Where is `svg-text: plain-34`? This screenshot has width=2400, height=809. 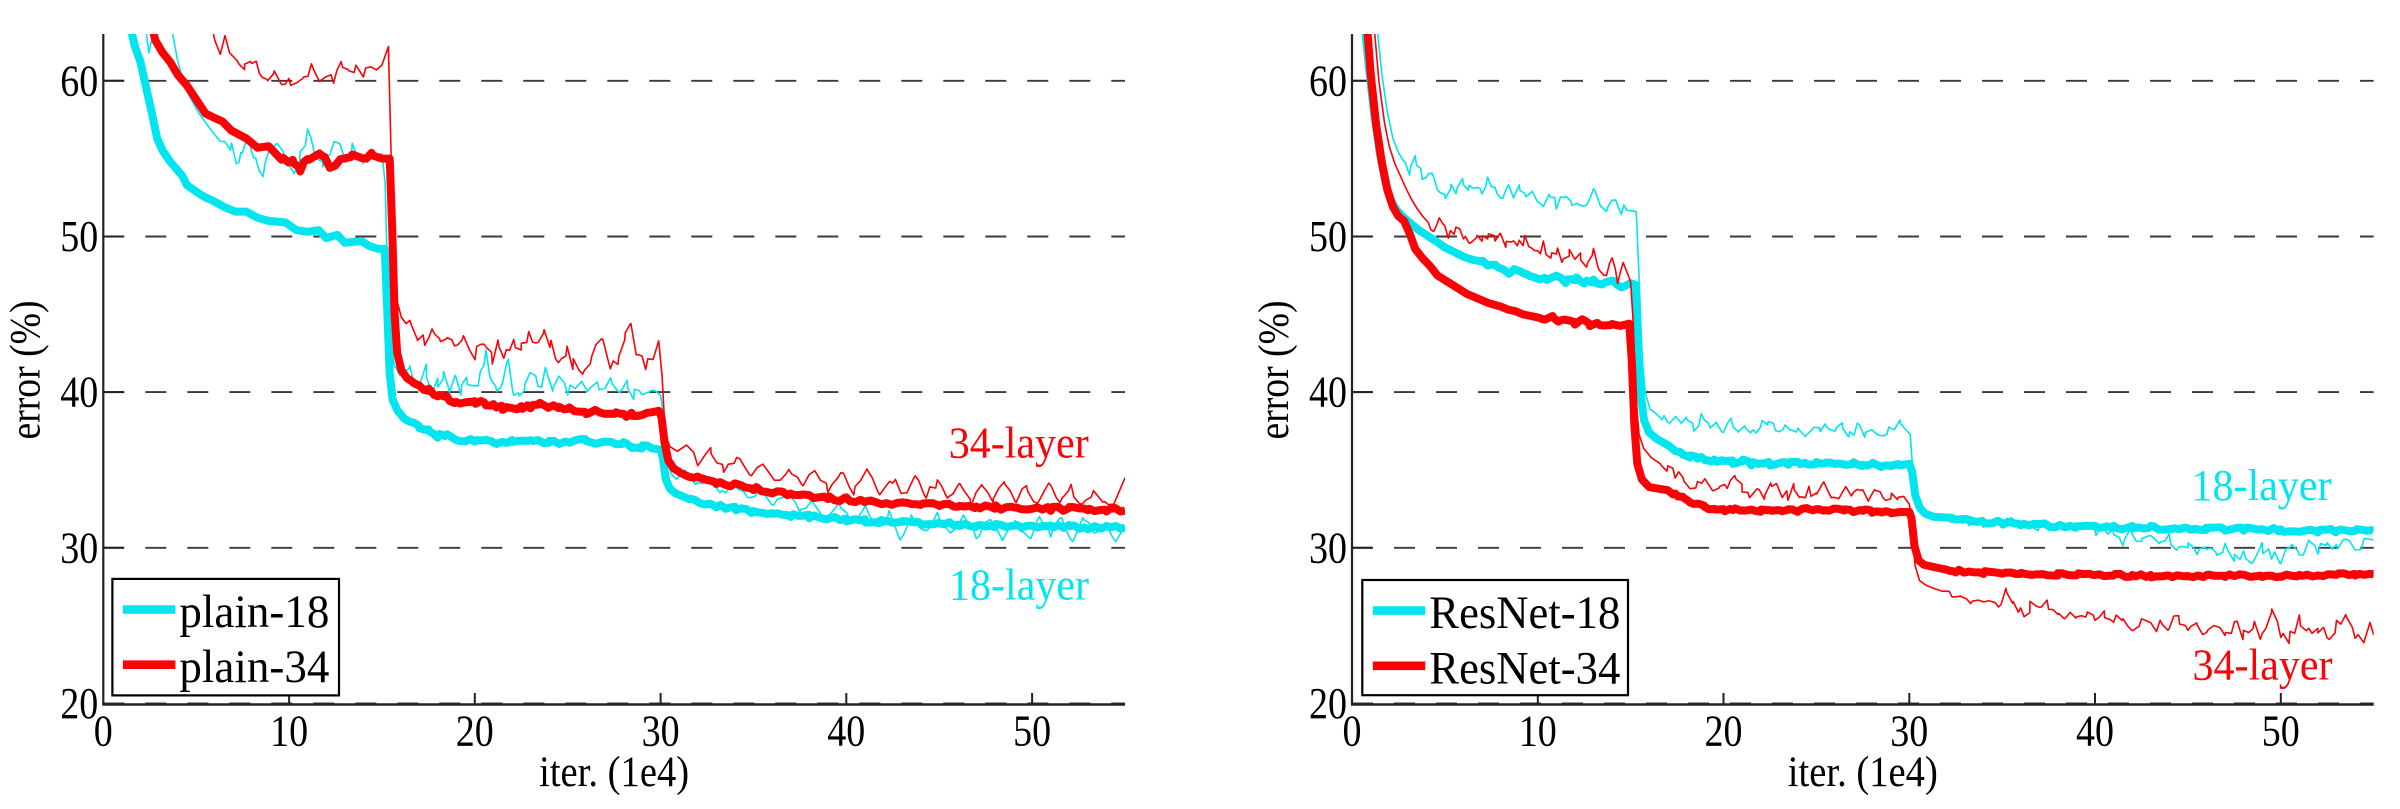 svg-text: plain-34 is located at coordinates (254, 667).